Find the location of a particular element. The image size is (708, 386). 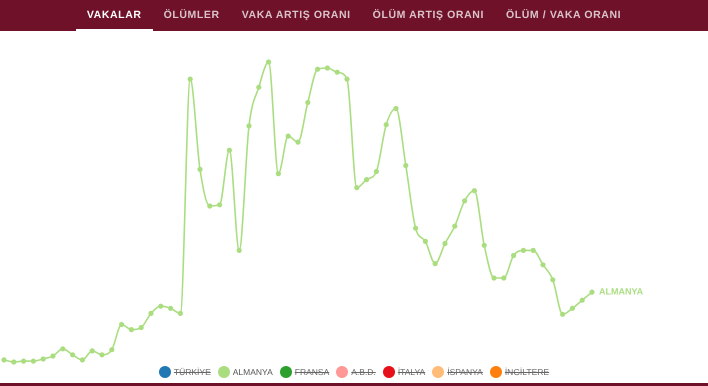

text: ÖLÜM / VAKA ORANI is located at coordinates (563, 15).